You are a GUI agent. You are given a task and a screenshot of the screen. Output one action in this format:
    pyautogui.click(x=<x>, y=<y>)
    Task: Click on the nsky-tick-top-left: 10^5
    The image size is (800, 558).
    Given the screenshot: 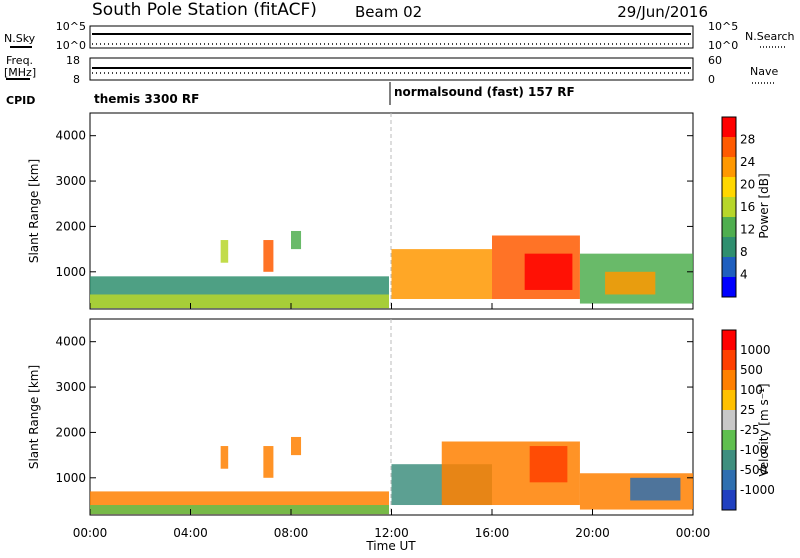 What is the action you would take?
    pyautogui.click(x=71, y=26)
    